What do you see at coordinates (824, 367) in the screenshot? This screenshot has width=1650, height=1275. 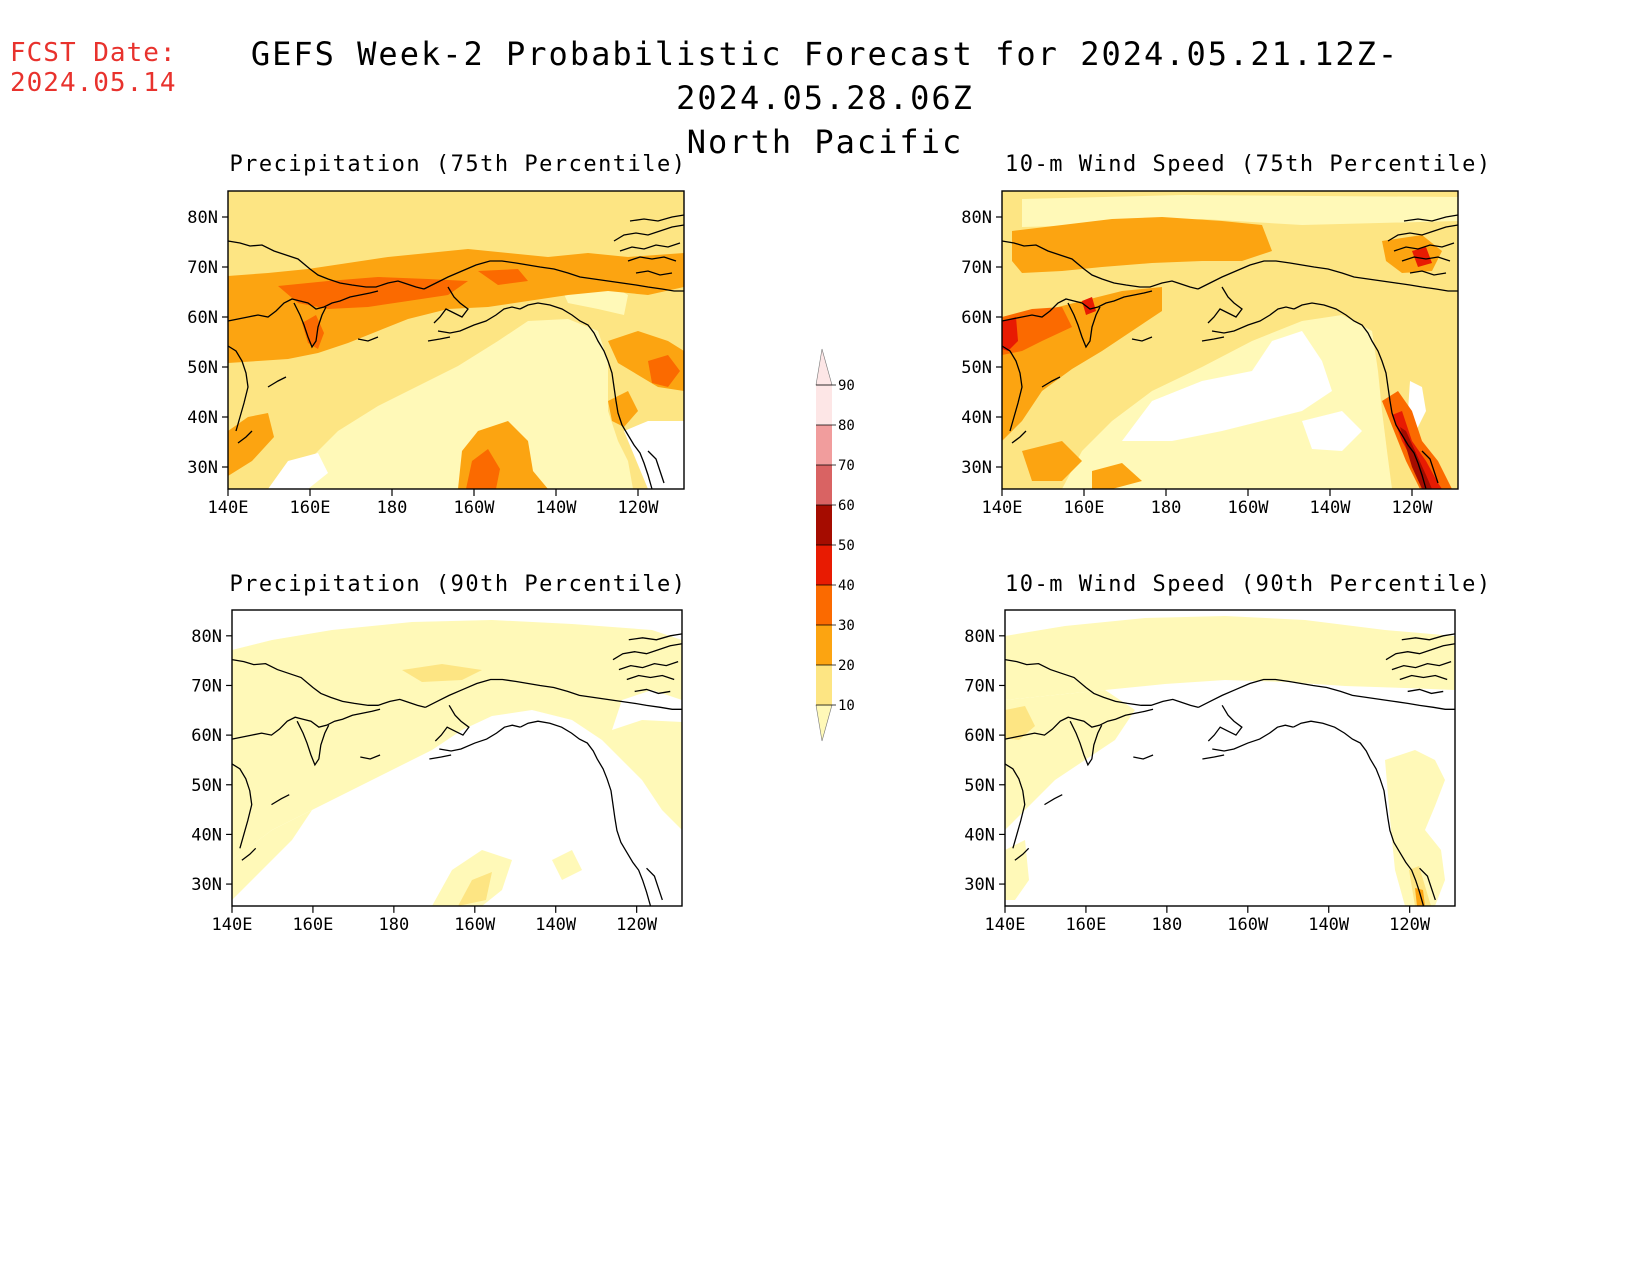 I see `legend-tail-high` at bounding box center [824, 367].